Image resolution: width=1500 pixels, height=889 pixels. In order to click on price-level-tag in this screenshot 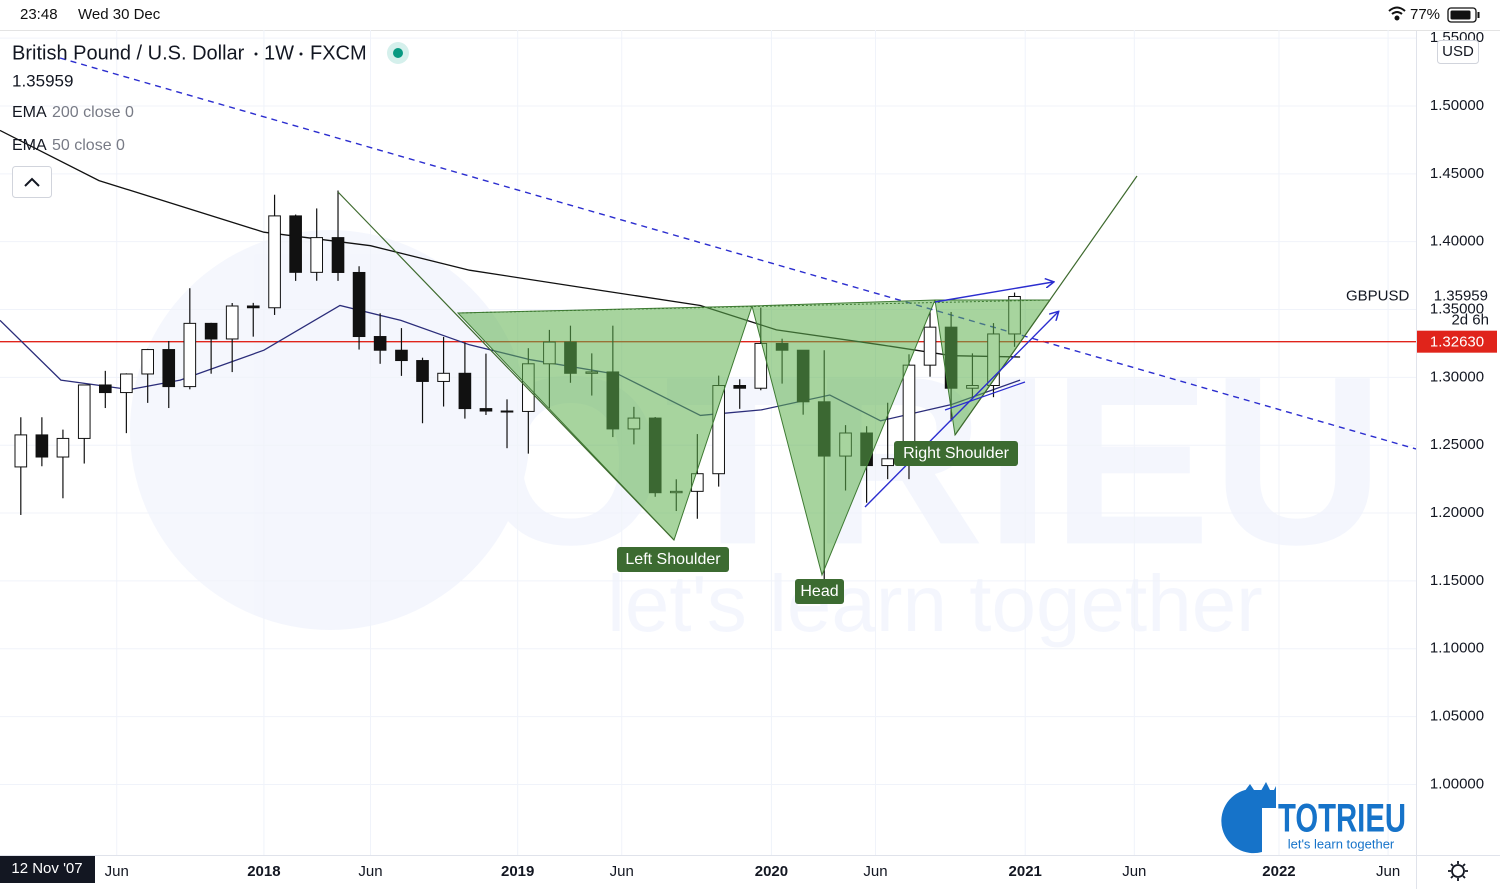, I will do `click(1457, 341)`.